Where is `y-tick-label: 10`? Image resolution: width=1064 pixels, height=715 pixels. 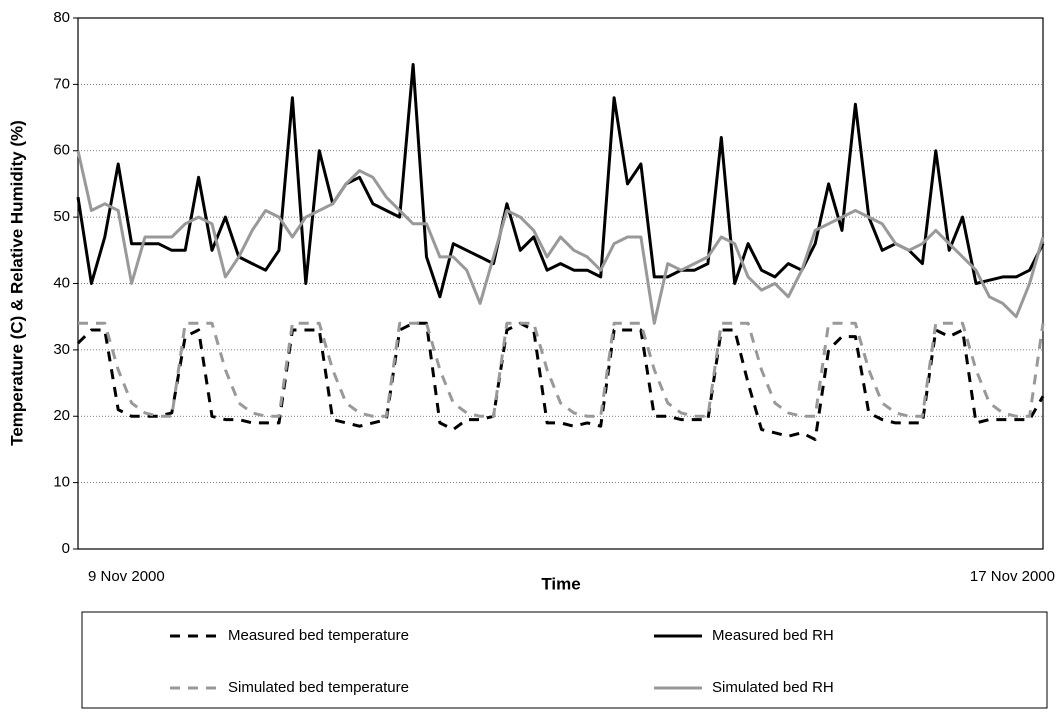 y-tick-label: 10 is located at coordinates (61, 482).